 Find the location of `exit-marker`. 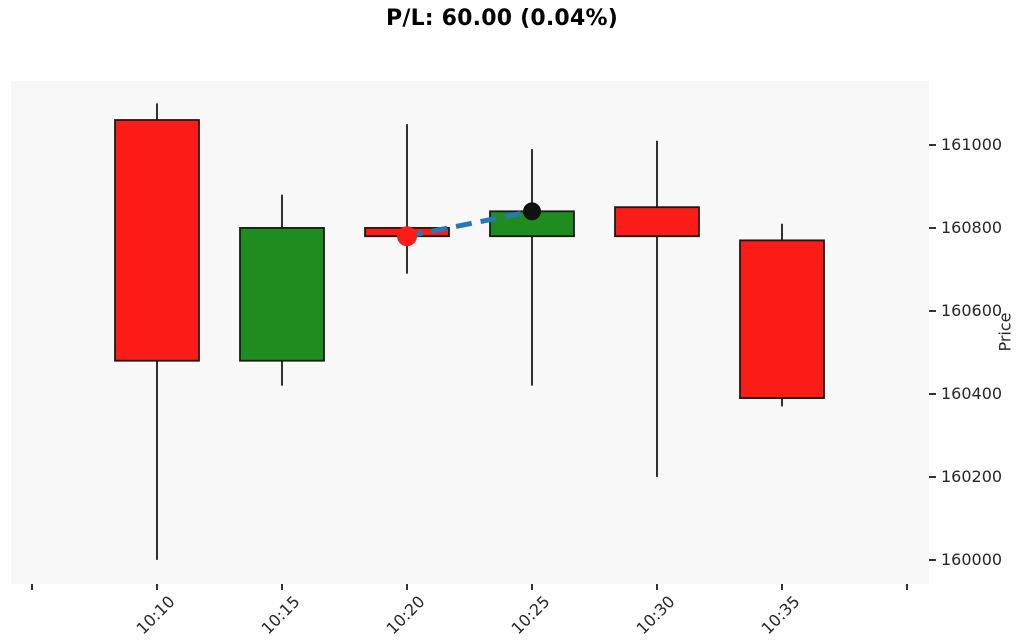

exit-marker is located at coordinates (532, 211).